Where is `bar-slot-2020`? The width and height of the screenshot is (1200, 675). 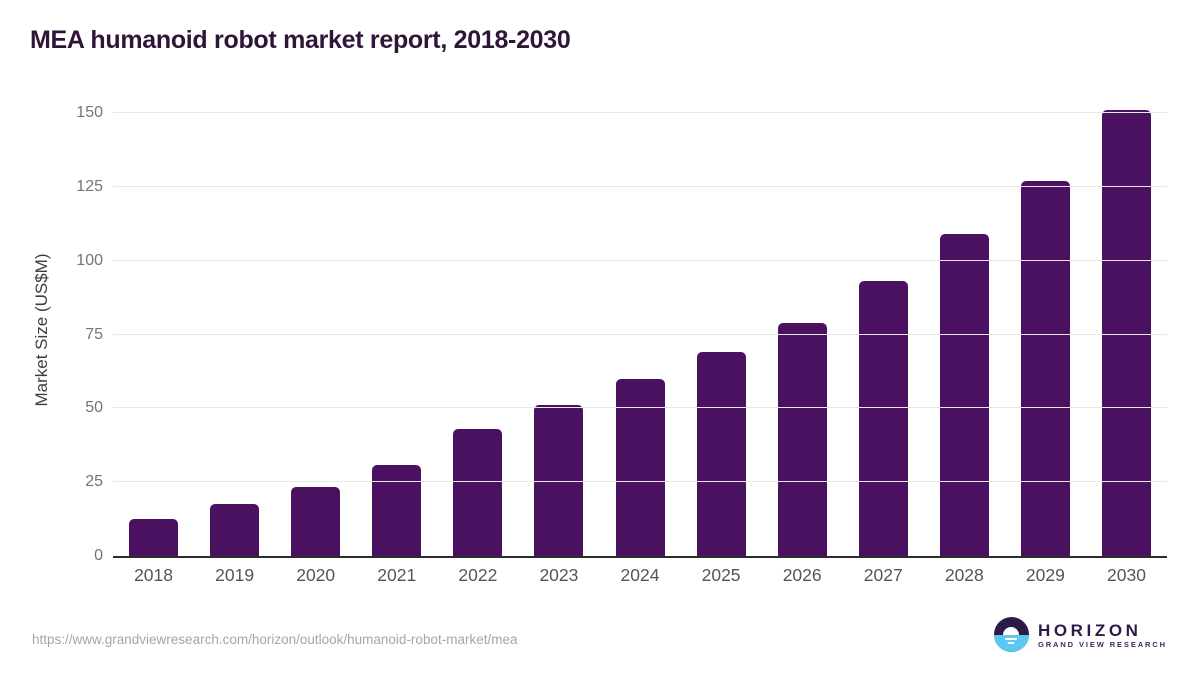 bar-slot-2020 is located at coordinates (315, 325).